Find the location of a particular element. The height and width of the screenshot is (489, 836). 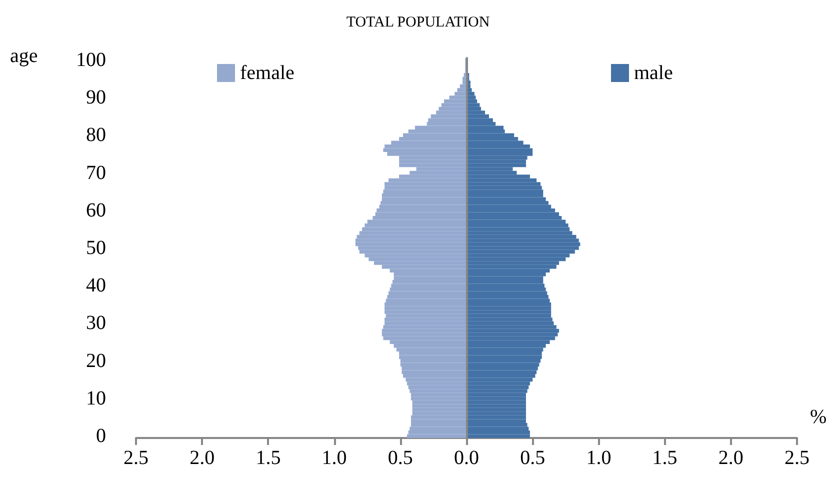

y-tick-label: 50 is located at coordinates (96, 248).